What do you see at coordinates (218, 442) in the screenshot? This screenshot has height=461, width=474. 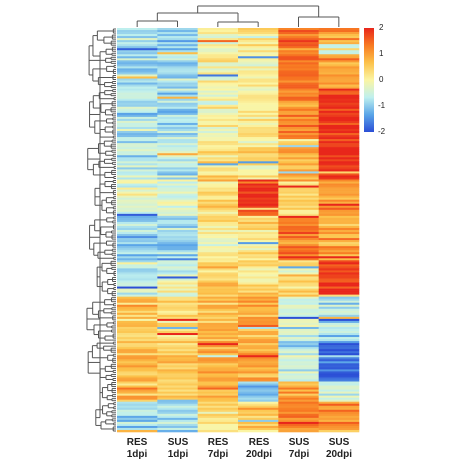 I see `column-label-line: RES` at bounding box center [218, 442].